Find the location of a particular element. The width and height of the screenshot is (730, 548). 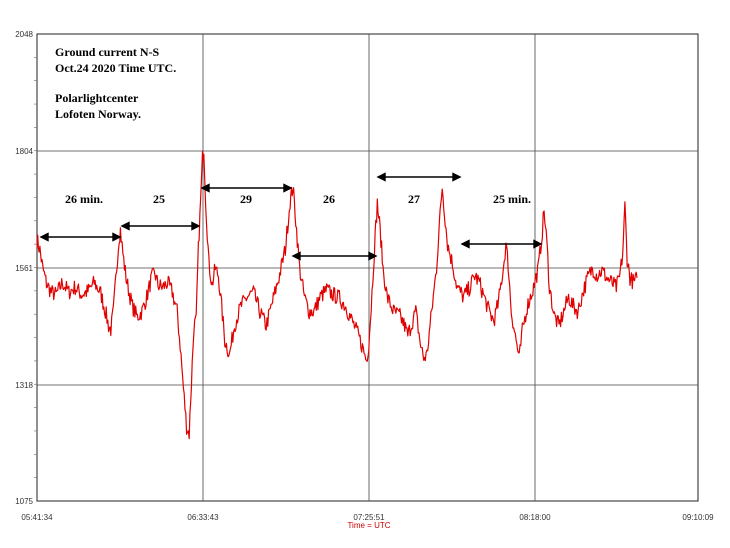

duration-label: 29 is located at coordinates (246, 199).